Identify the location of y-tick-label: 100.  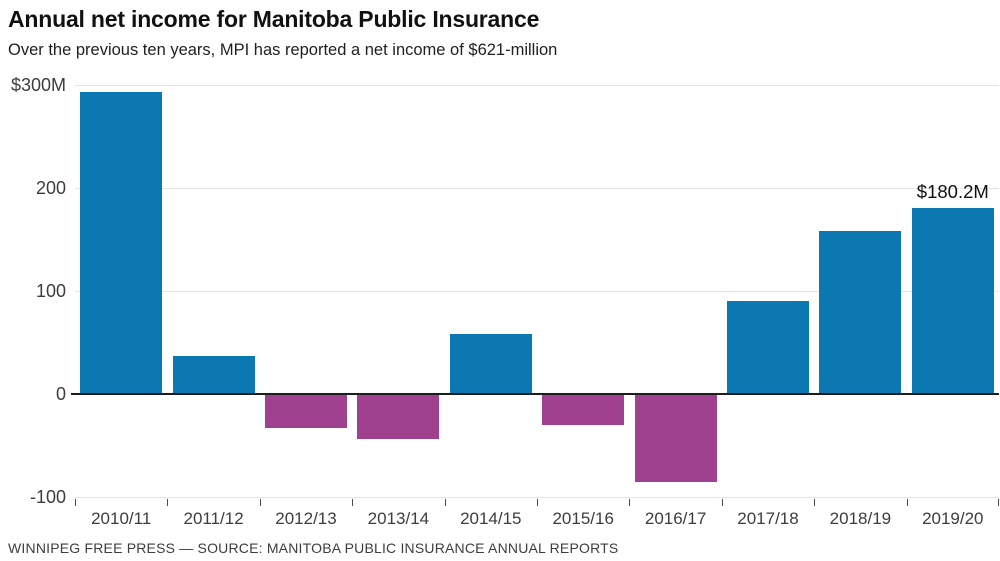
(50, 291).